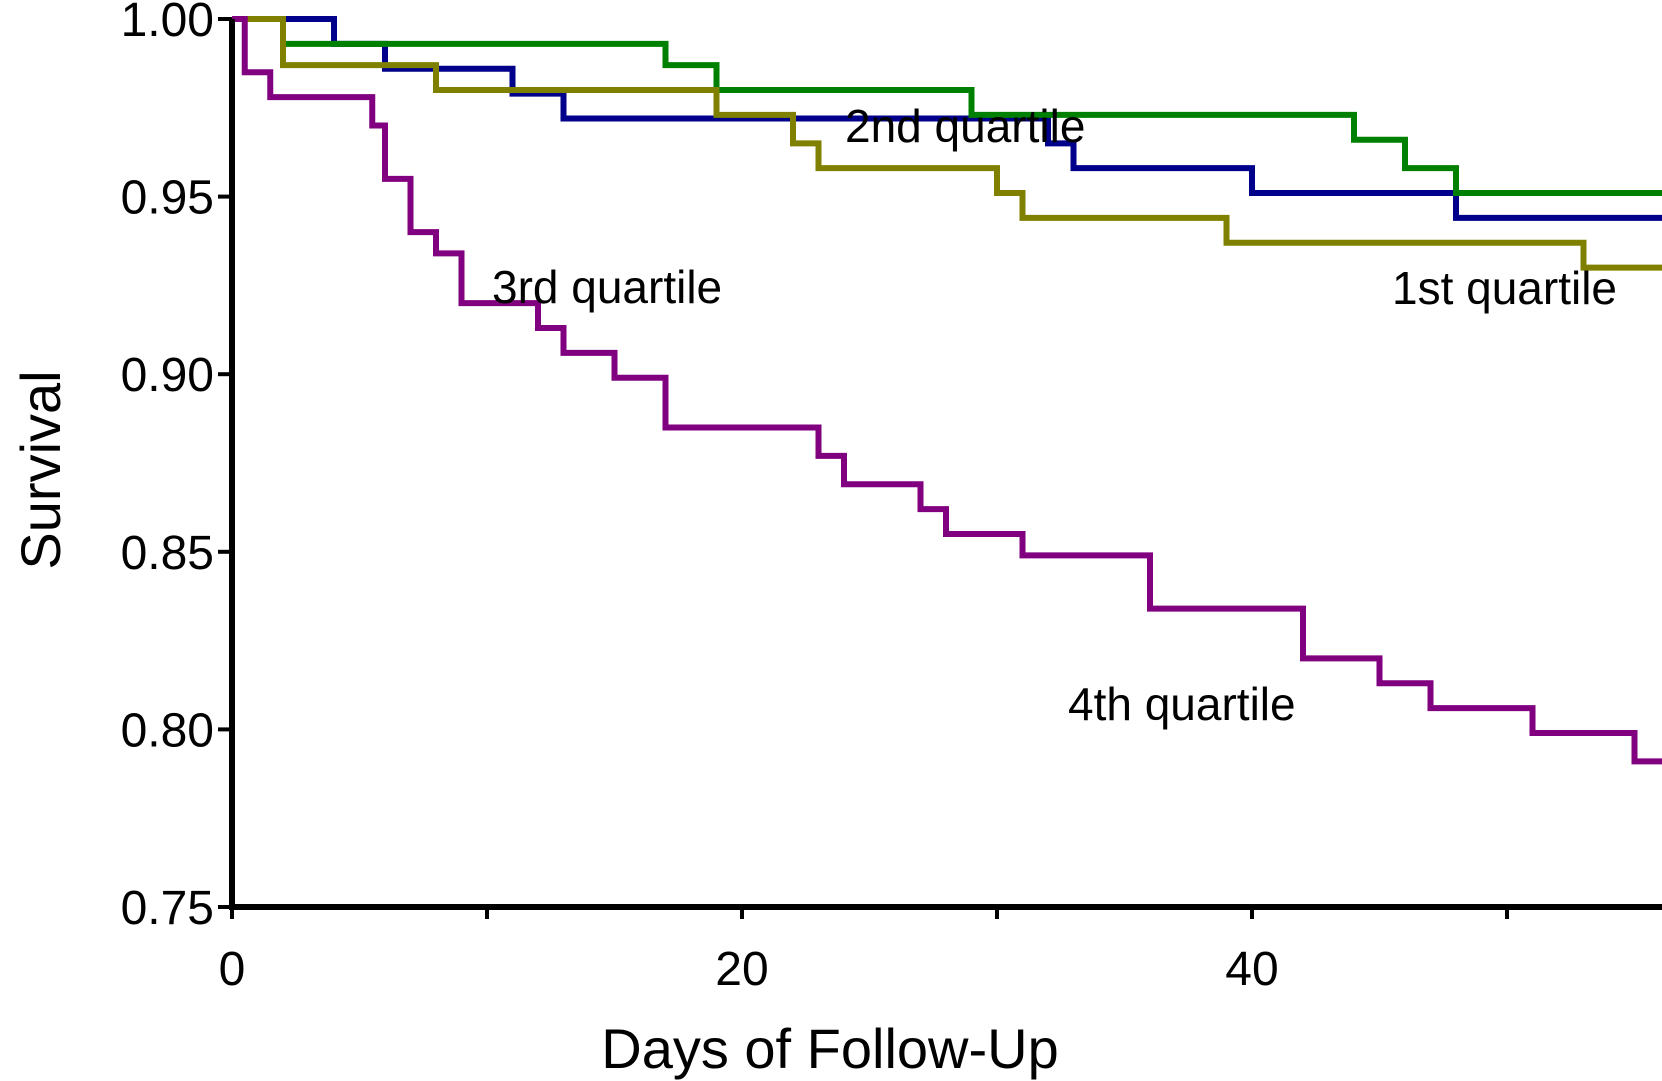  I want to click on y-tick-label: 0.90, so click(167, 375).